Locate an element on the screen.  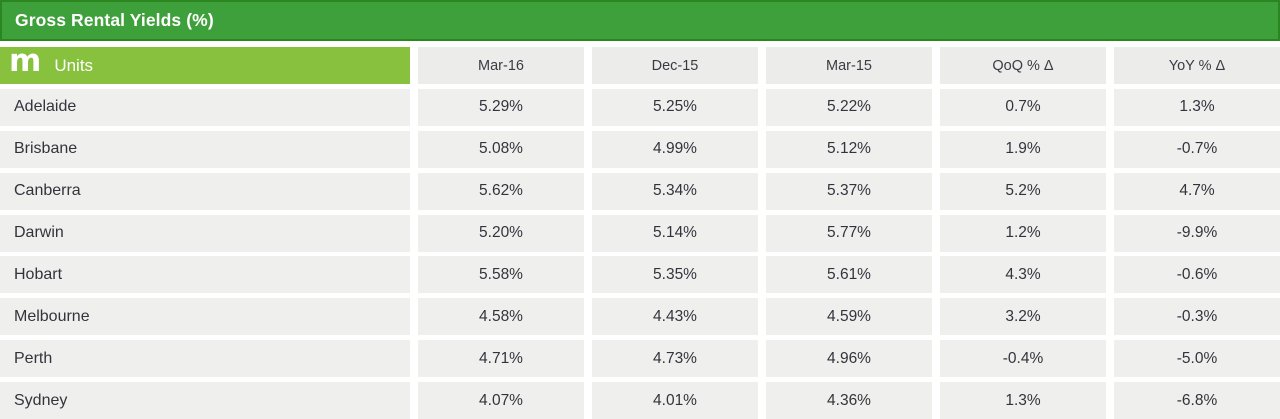
value-cell: 1.2% is located at coordinates (1023, 233).